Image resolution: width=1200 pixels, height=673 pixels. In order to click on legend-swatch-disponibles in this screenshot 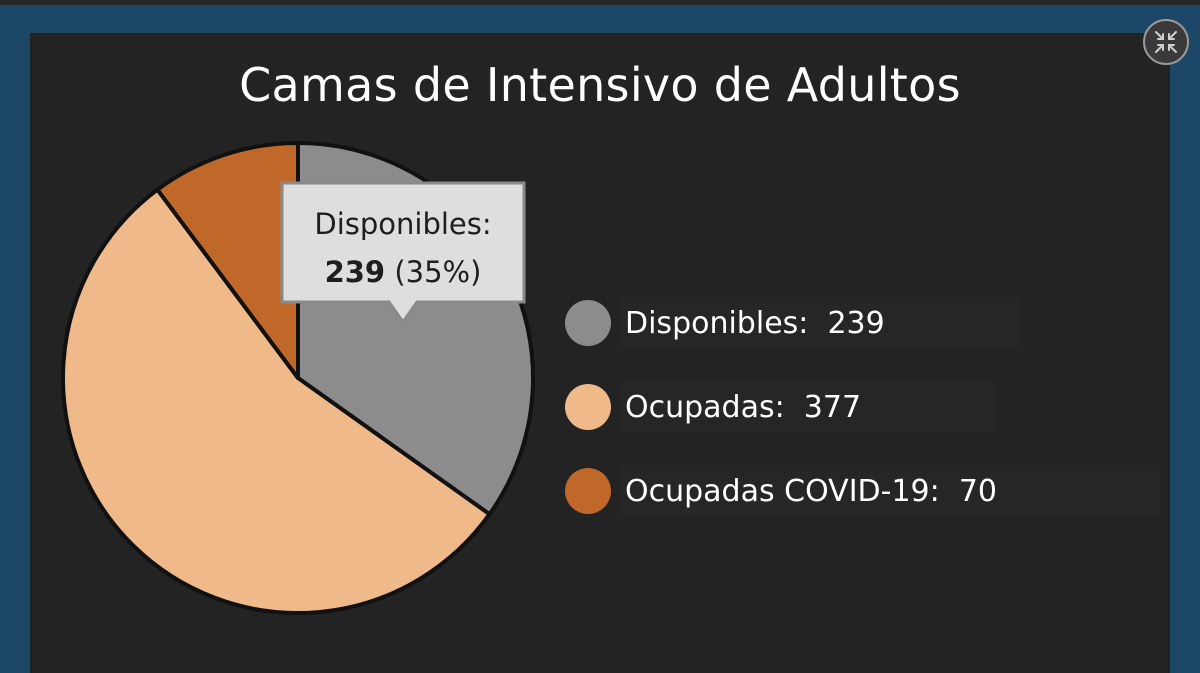, I will do `click(588, 323)`.